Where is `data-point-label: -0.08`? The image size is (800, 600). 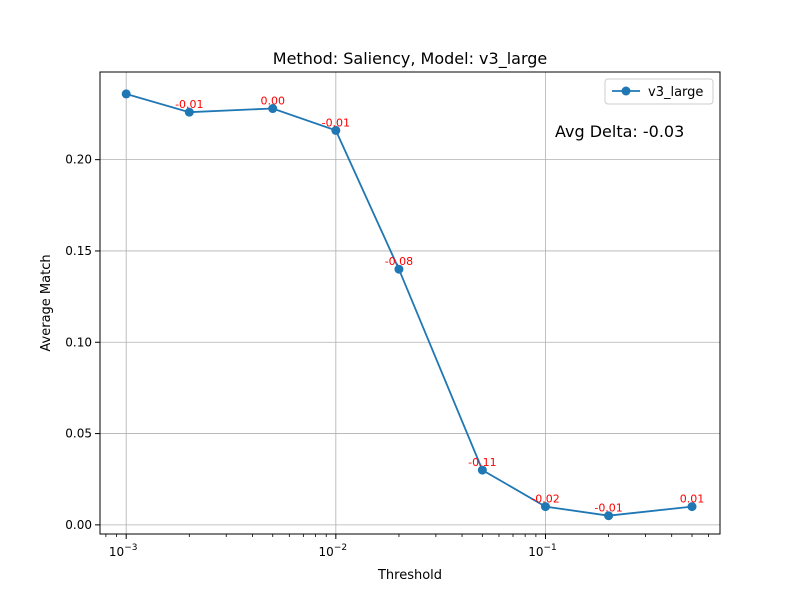
data-point-label: -0.08 is located at coordinates (399, 261).